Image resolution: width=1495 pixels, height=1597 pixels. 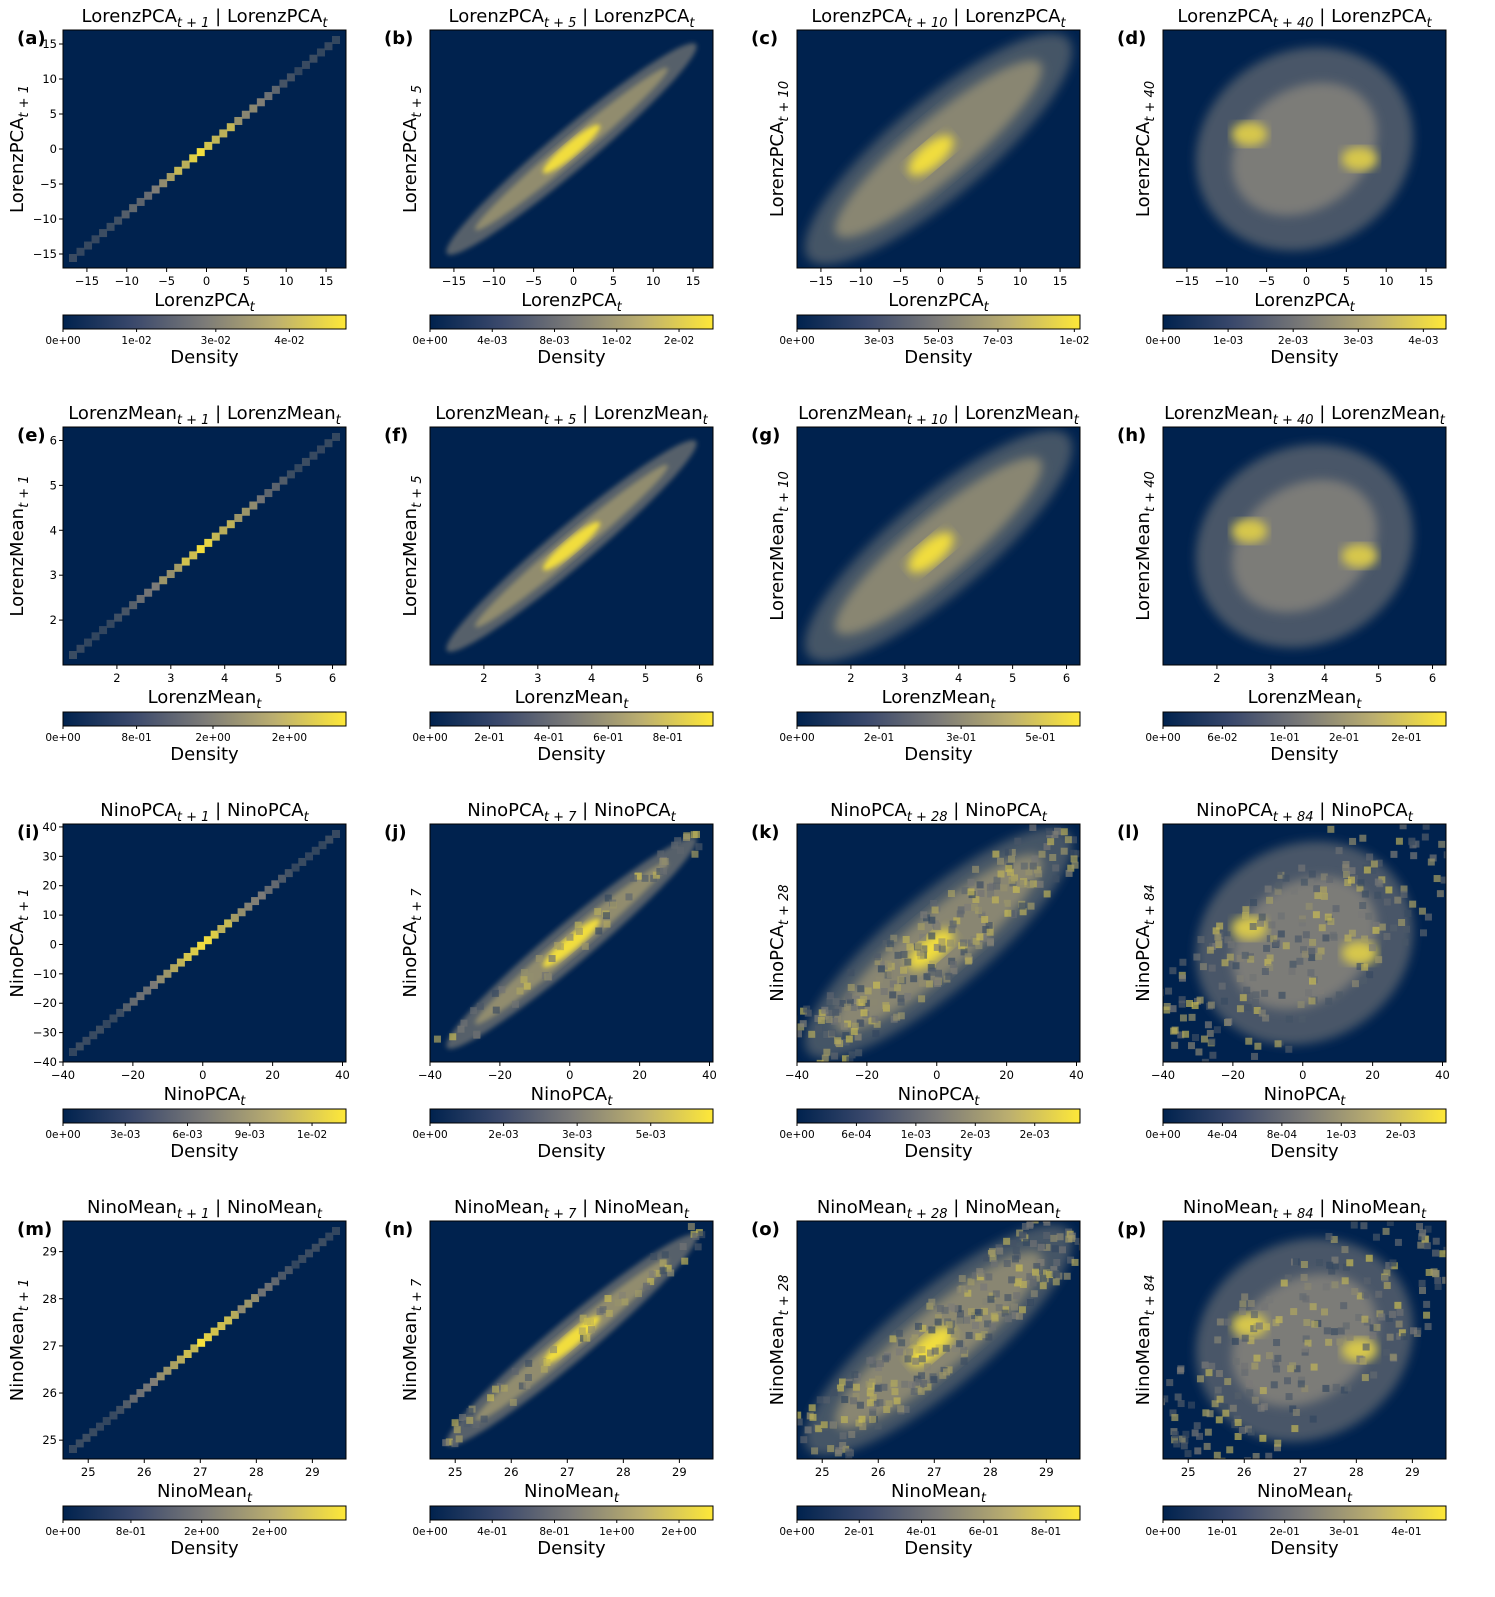 I want to click on x-tick-label: 27, so click(x=1300, y=1472).